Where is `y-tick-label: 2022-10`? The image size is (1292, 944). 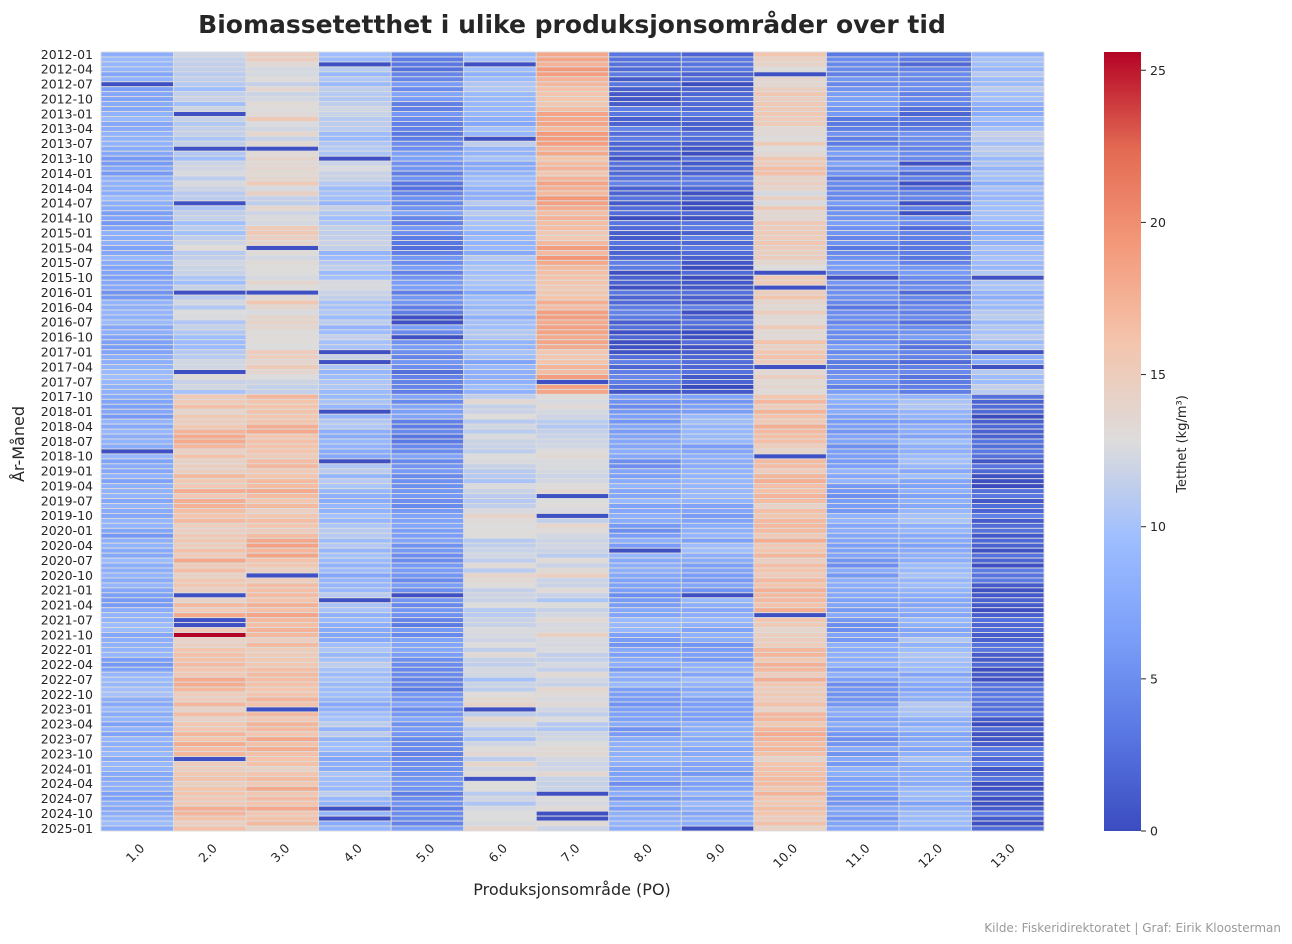
y-tick-label: 2022-10 is located at coordinates (67, 694).